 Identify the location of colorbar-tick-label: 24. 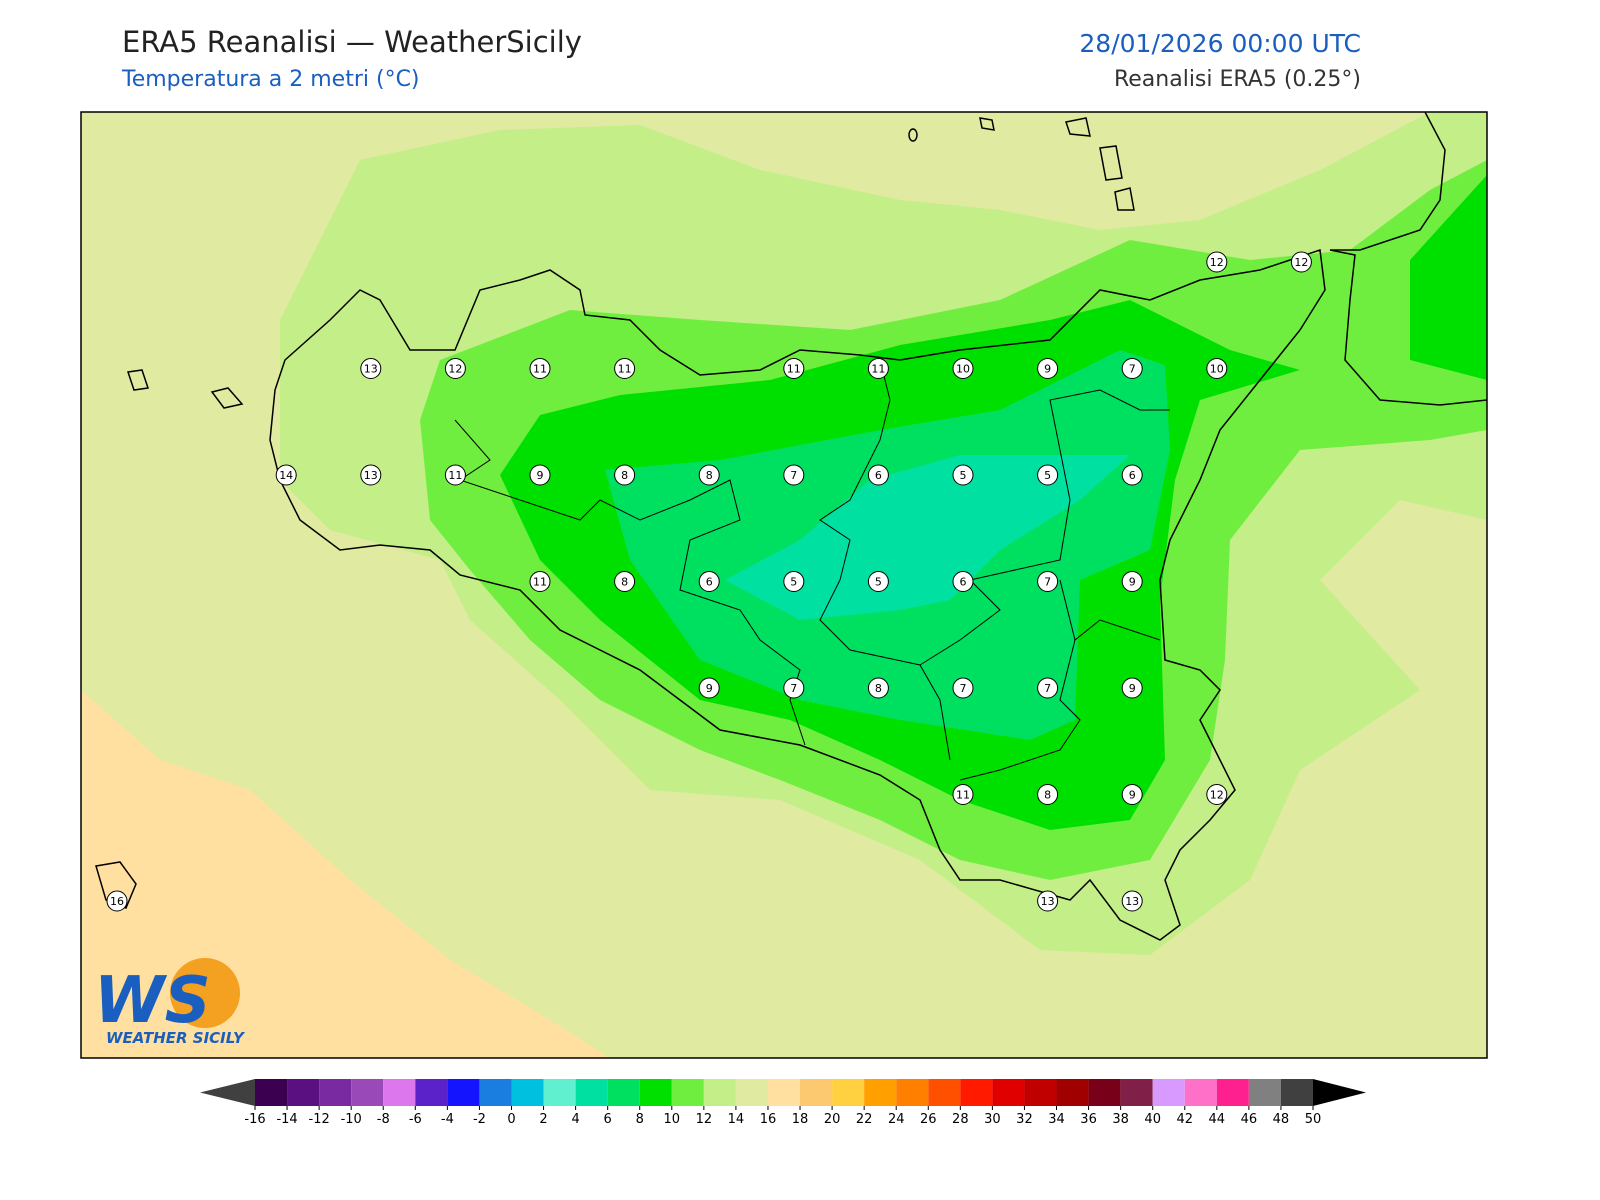
(896, 1119).